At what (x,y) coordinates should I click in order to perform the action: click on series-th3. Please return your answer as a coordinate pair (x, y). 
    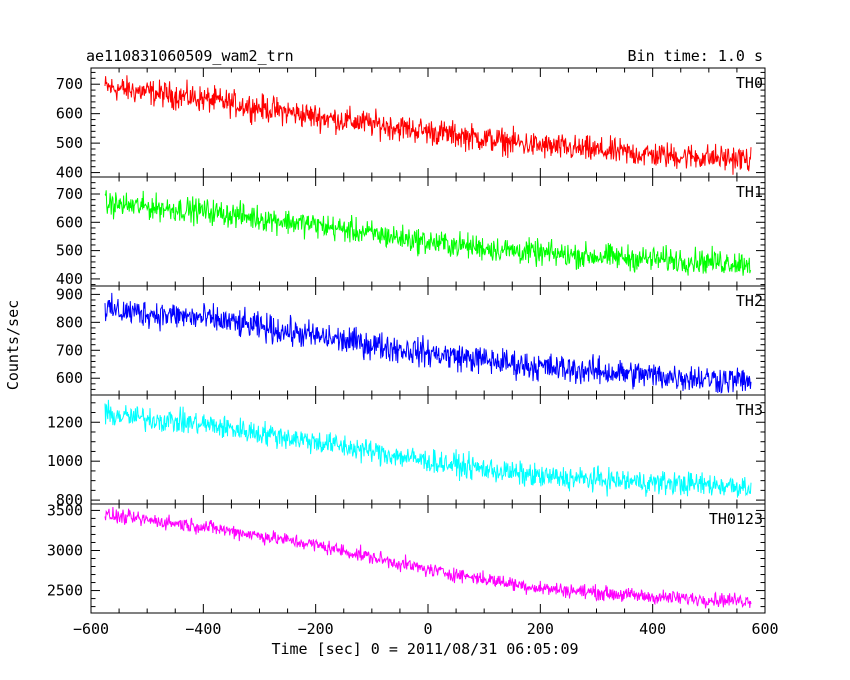
    Looking at the image, I should click on (428, 448).